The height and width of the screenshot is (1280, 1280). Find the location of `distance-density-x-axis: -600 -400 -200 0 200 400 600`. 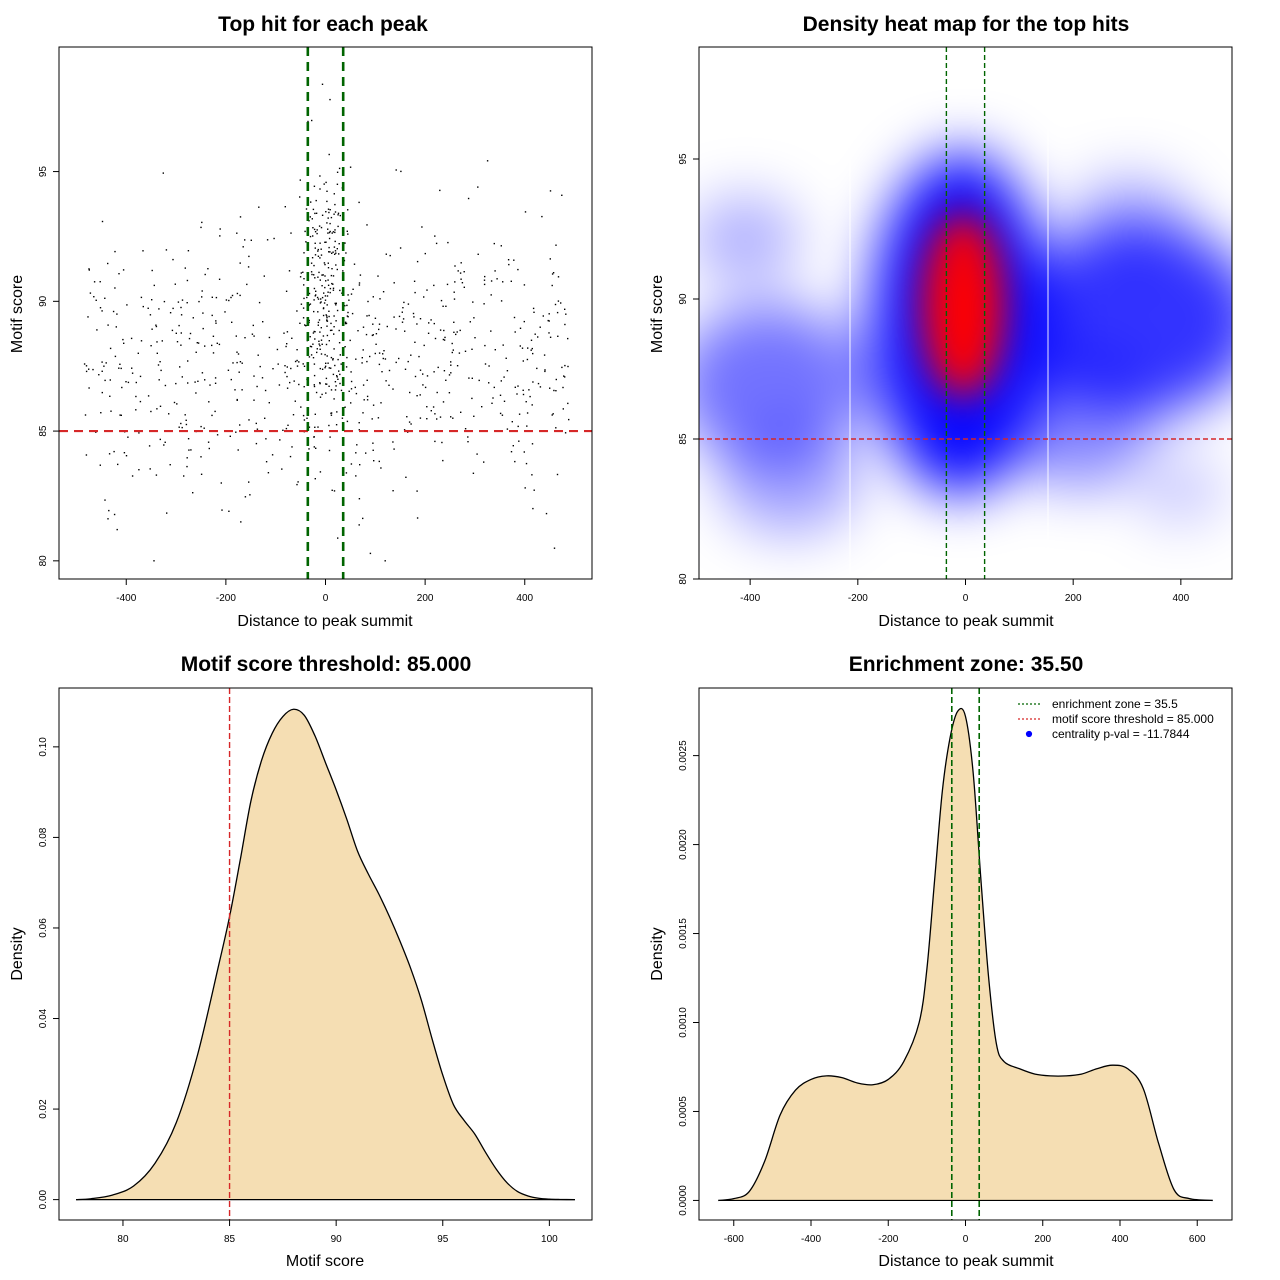

distance-density-x-axis: -600 -400 -200 0 200 400 600 is located at coordinates (965, 1232).